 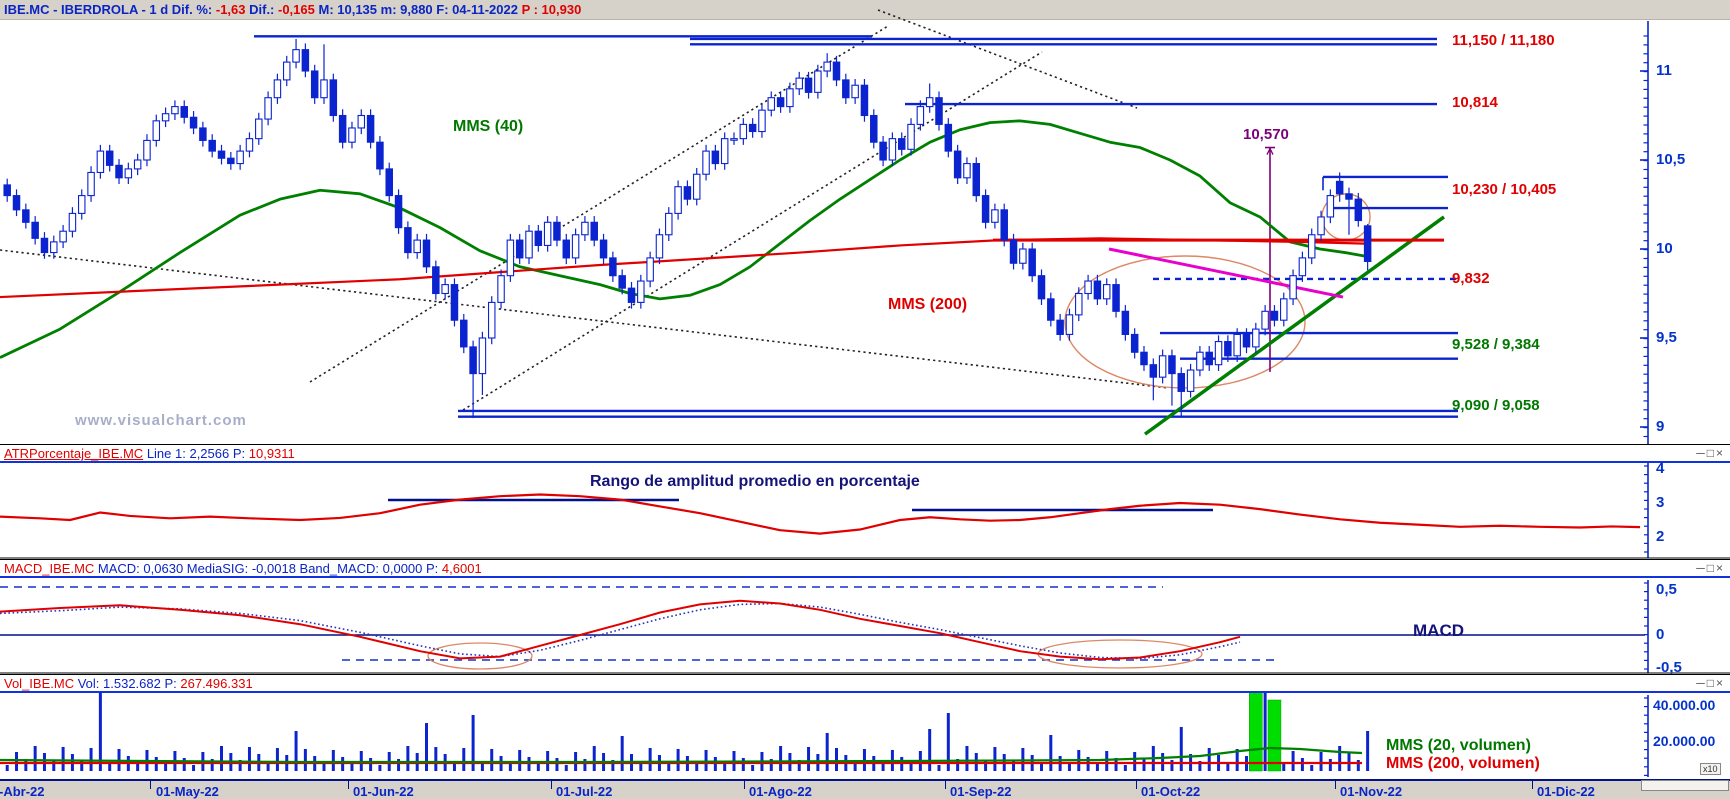 What do you see at coordinates (1660, 634) in the screenshot?
I see `macd-axis-label: 0` at bounding box center [1660, 634].